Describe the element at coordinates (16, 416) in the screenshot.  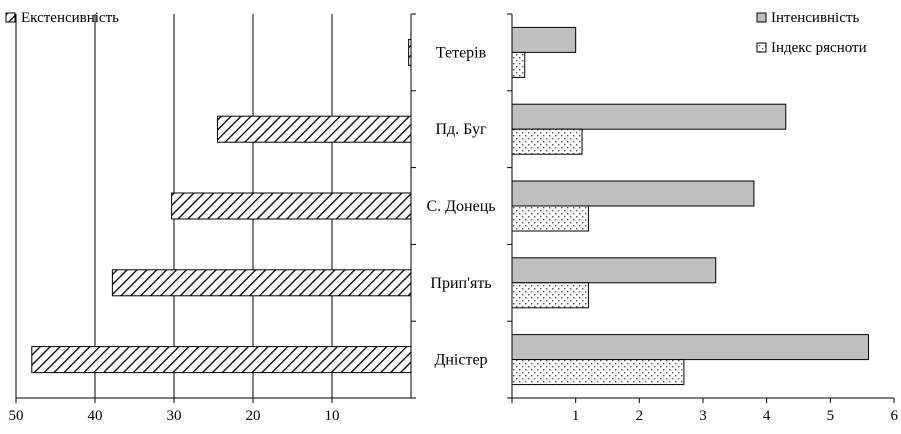
I see `left-x-tick-label: 50` at that location.